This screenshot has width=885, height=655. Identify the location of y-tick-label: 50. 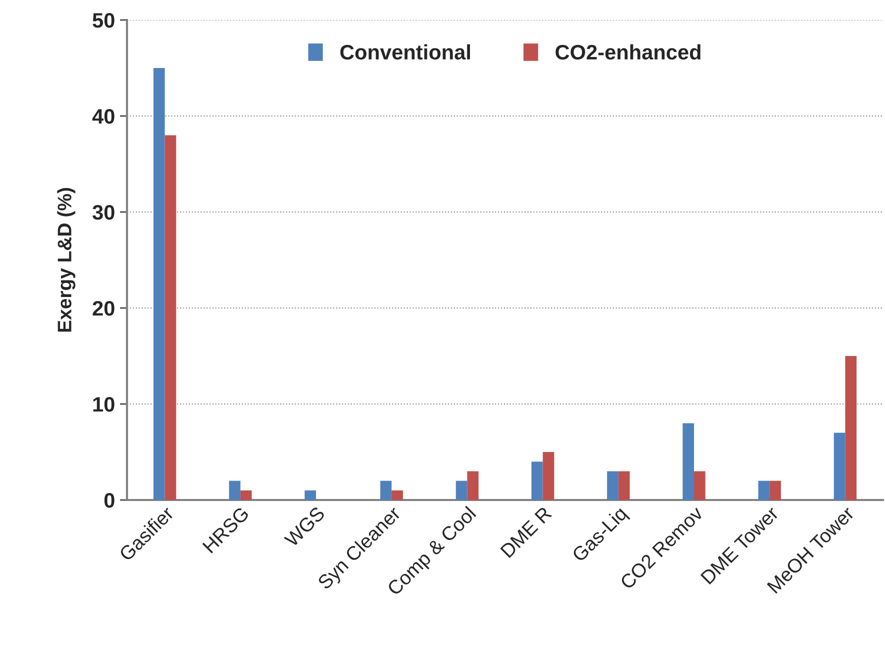
(103, 20).